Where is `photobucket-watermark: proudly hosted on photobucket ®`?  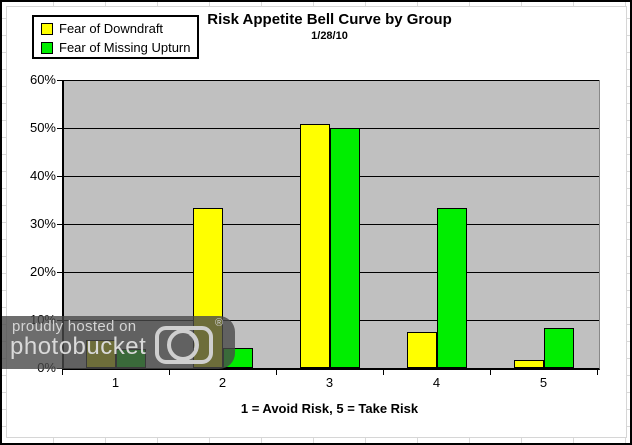 photobucket-watermark: proudly hosted on photobucket ® is located at coordinates (118, 342).